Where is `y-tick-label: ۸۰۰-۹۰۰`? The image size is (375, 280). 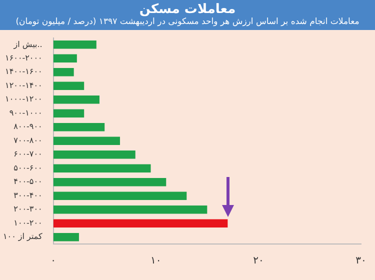
y-tick-label: ۸۰۰-۹۰۰ is located at coordinates (28, 127).